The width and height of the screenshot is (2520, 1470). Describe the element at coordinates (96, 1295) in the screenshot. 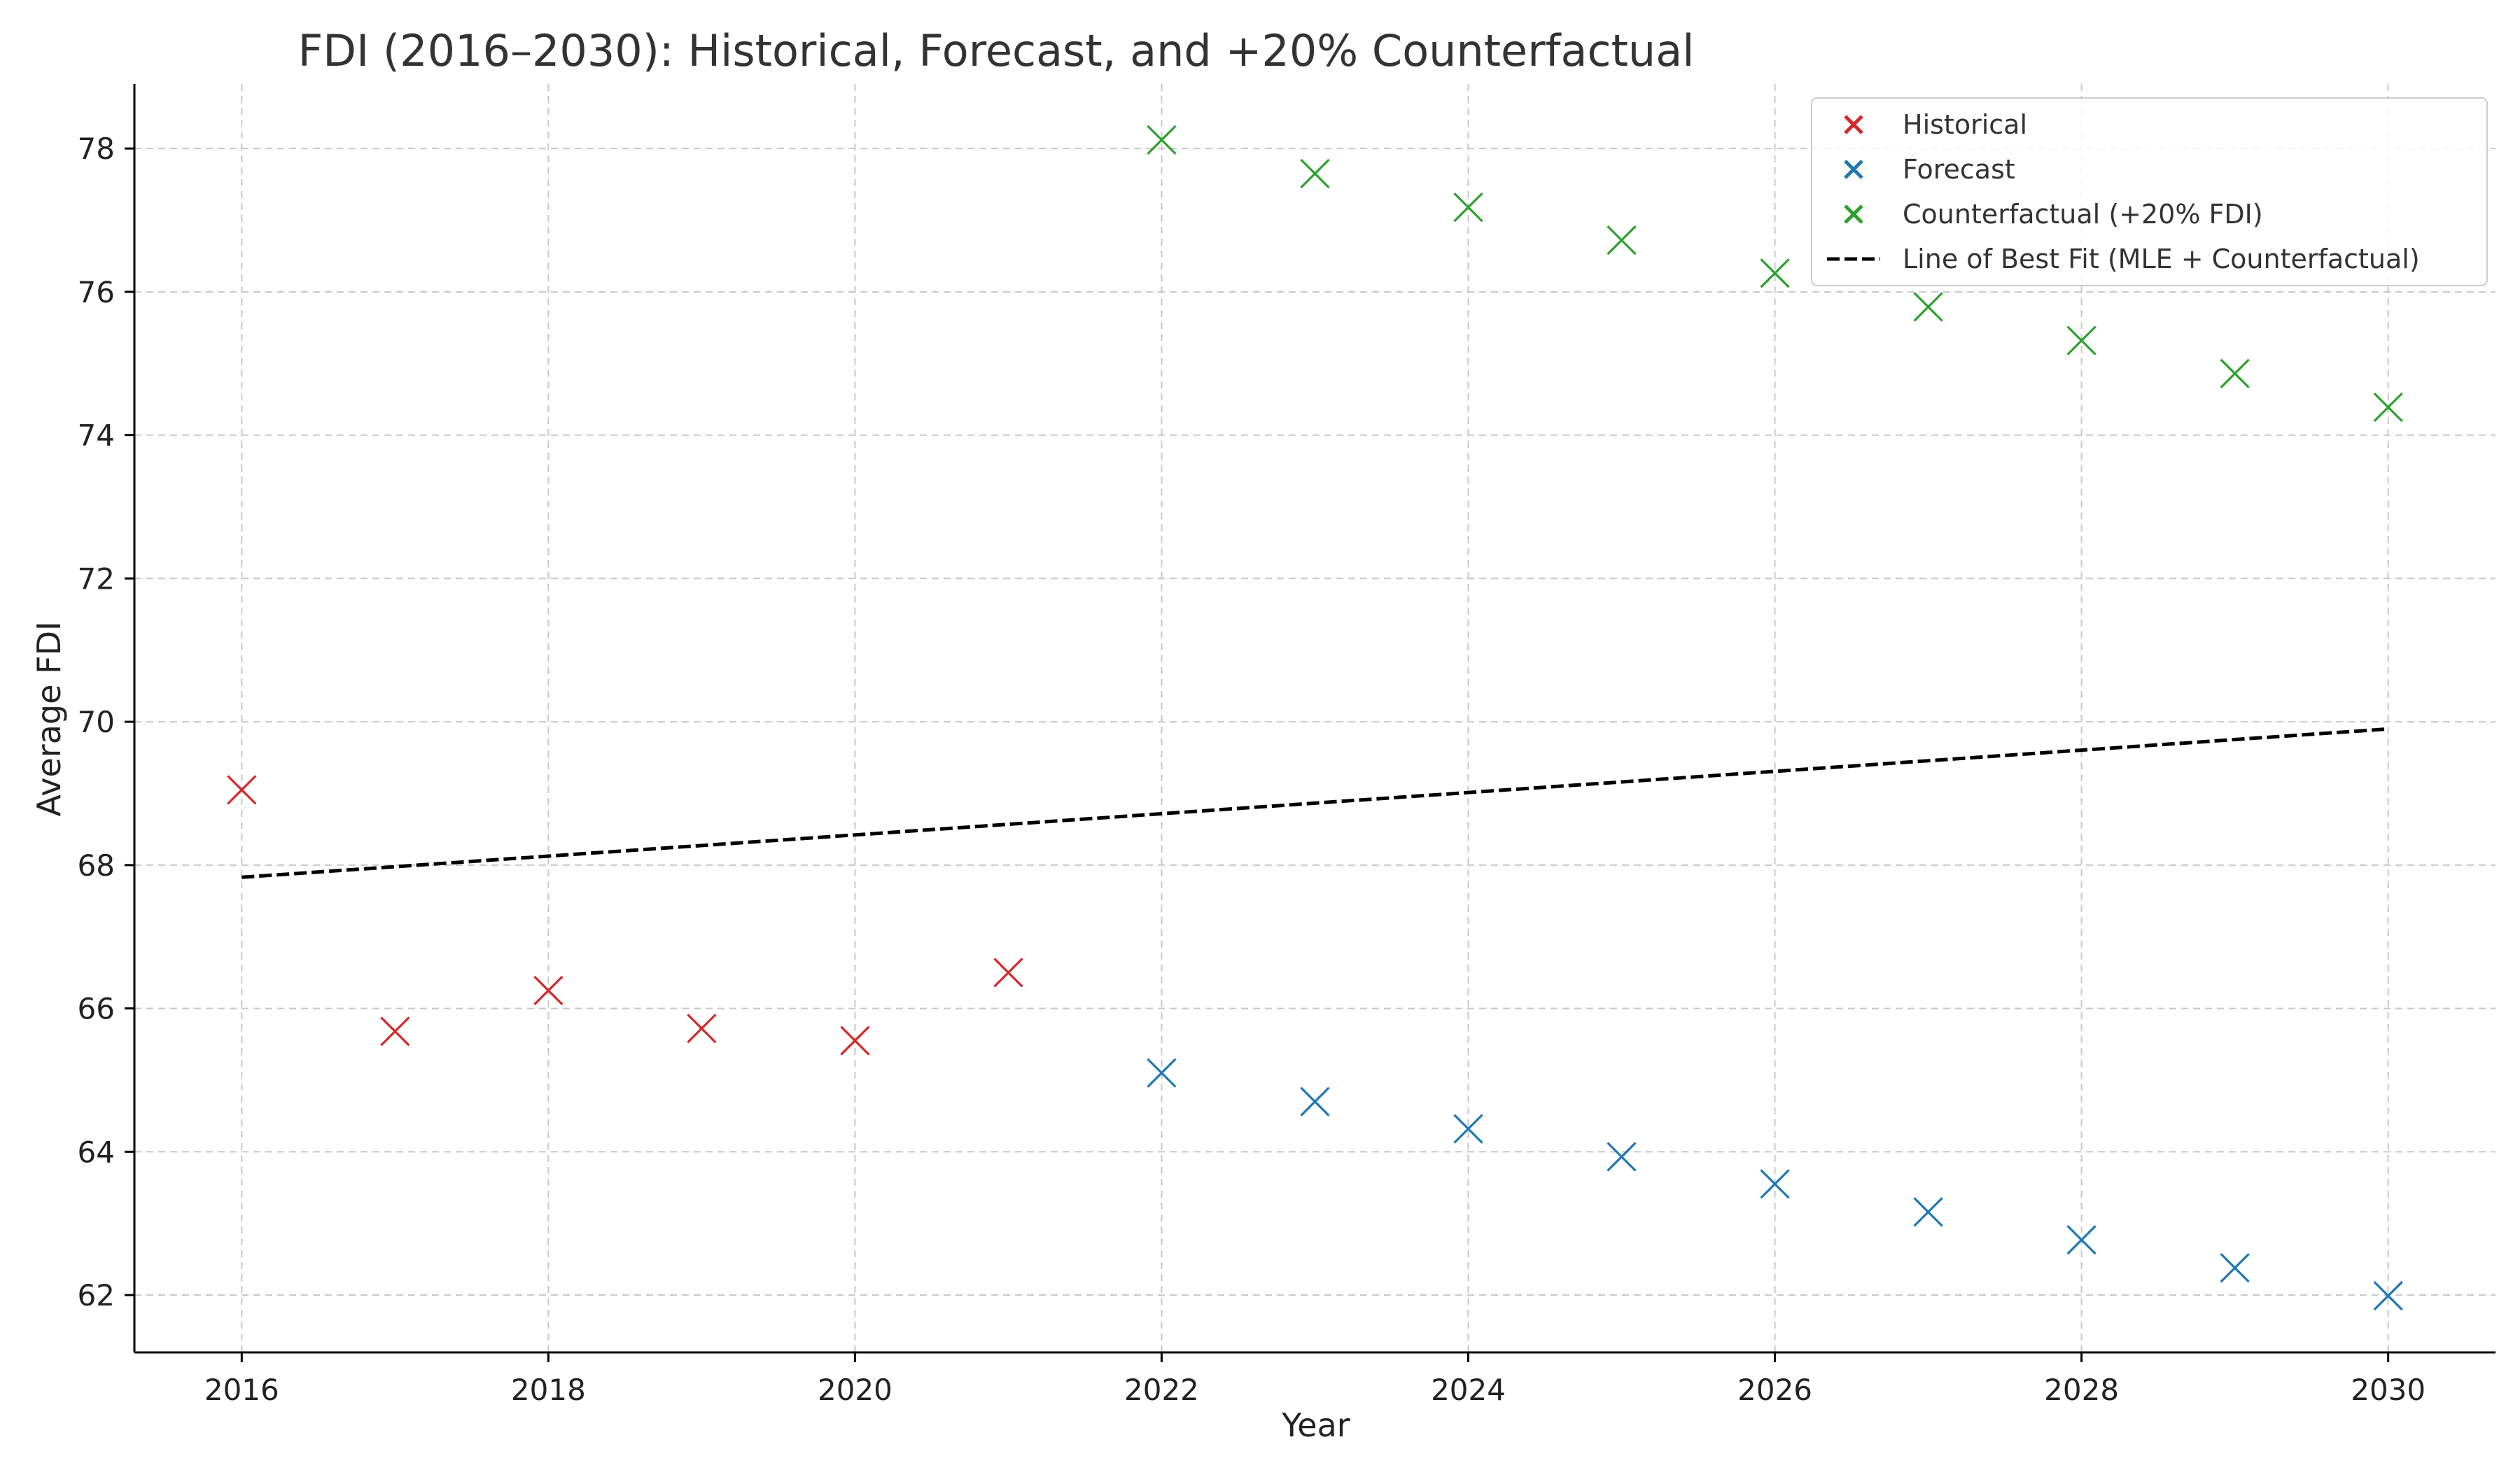

I see `y-tick-label: 62` at that location.